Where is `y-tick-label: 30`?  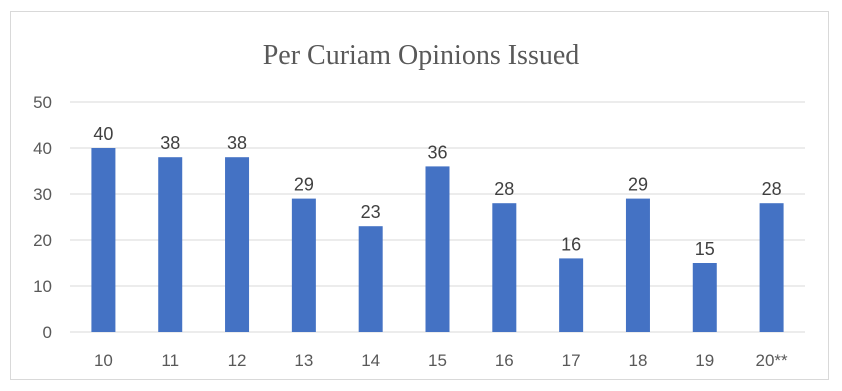
y-tick-label: 30 is located at coordinates (42, 194).